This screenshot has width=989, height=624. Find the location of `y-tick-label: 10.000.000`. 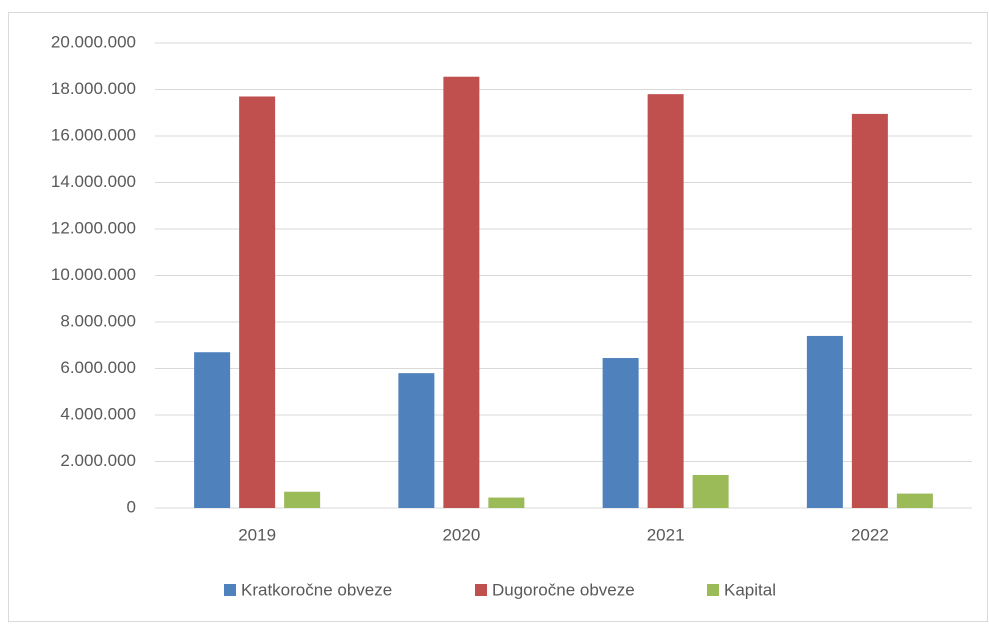

y-tick-label: 10.000.000 is located at coordinates (93, 274).